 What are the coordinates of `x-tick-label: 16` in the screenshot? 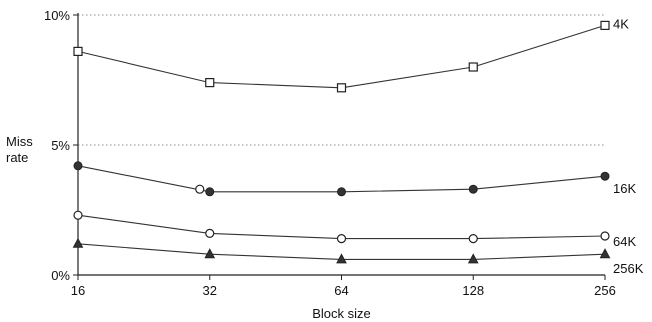 It's located at (78, 290).